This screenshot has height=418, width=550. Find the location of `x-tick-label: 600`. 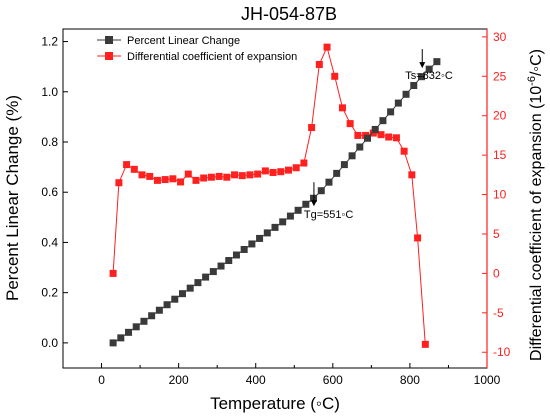

x-tick-label: 600 is located at coordinates (333, 380).